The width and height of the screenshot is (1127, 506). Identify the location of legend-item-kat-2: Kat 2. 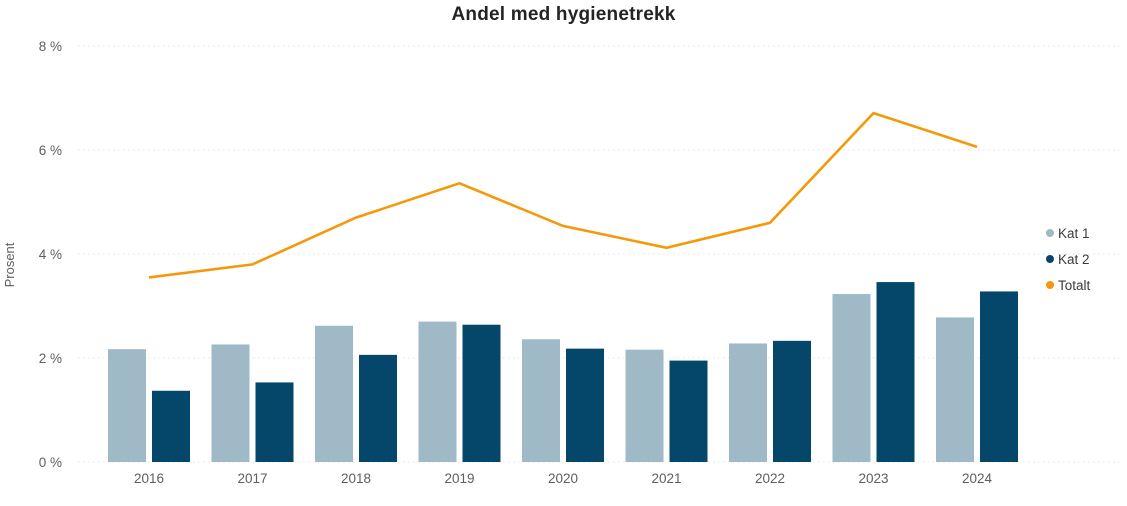
(1068, 259).